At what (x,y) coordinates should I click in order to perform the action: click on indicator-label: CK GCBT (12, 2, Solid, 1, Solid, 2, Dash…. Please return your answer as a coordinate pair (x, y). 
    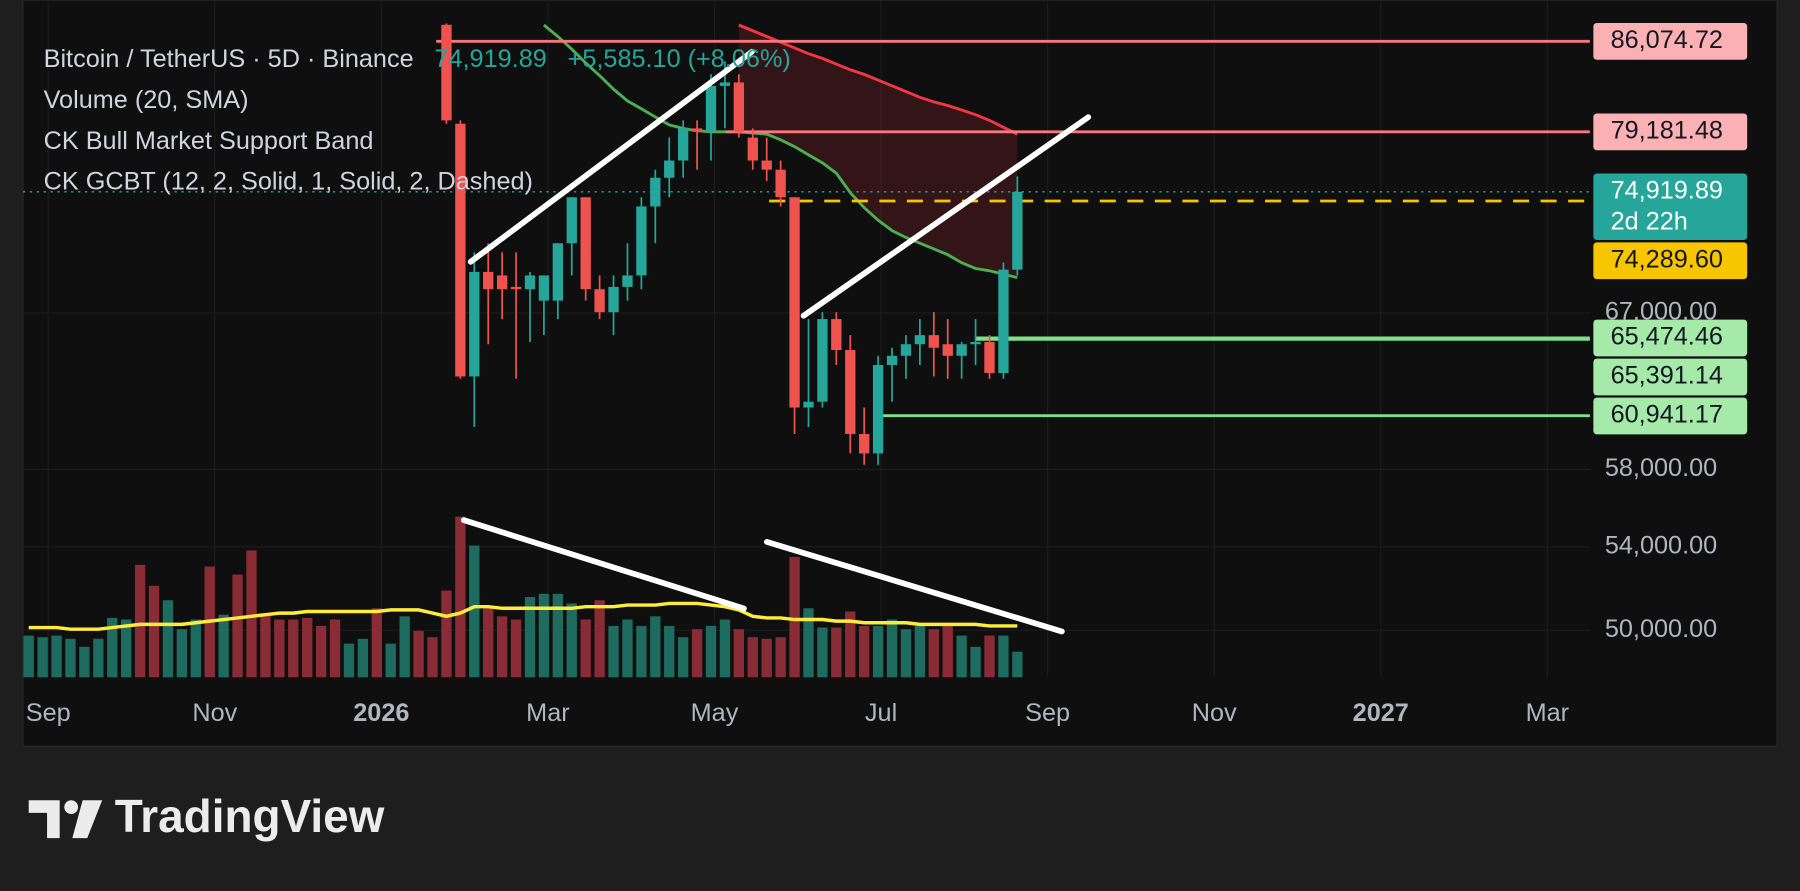
    Looking at the image, I should click on (288, 181).